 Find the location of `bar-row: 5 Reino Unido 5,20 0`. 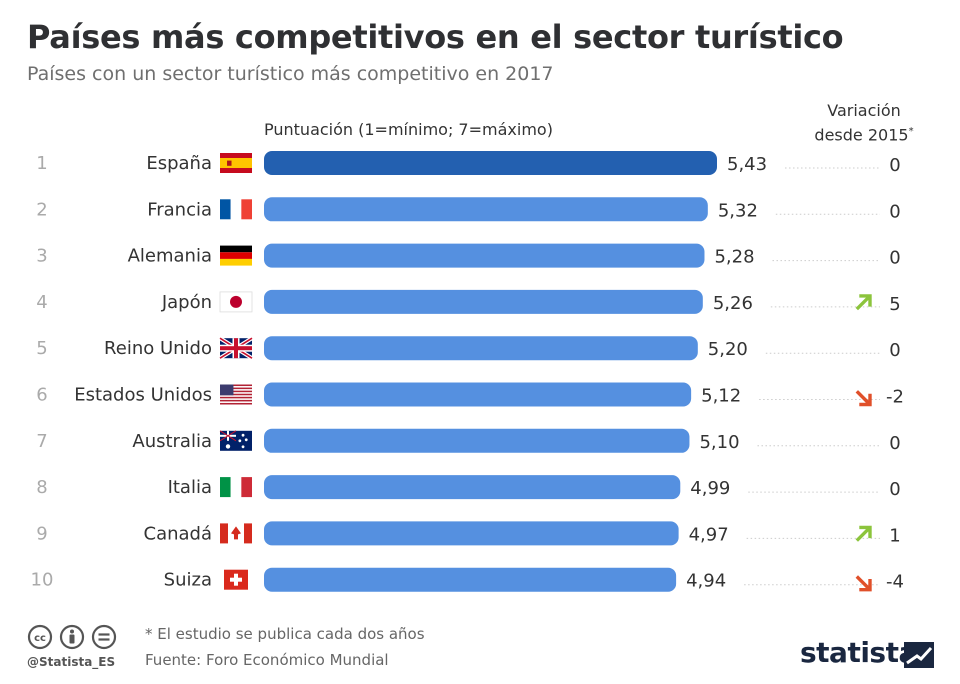

bar-row: 5 Reino Unido 5,20 0 is located at coordinates (468, 348).